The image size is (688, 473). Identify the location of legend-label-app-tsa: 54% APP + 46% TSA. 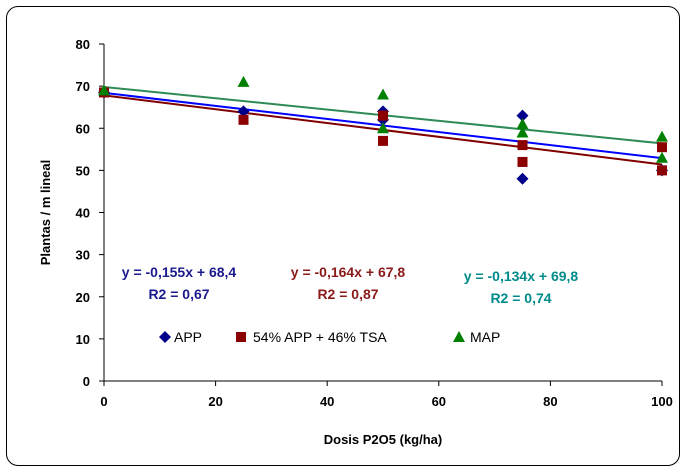
(320, 337).